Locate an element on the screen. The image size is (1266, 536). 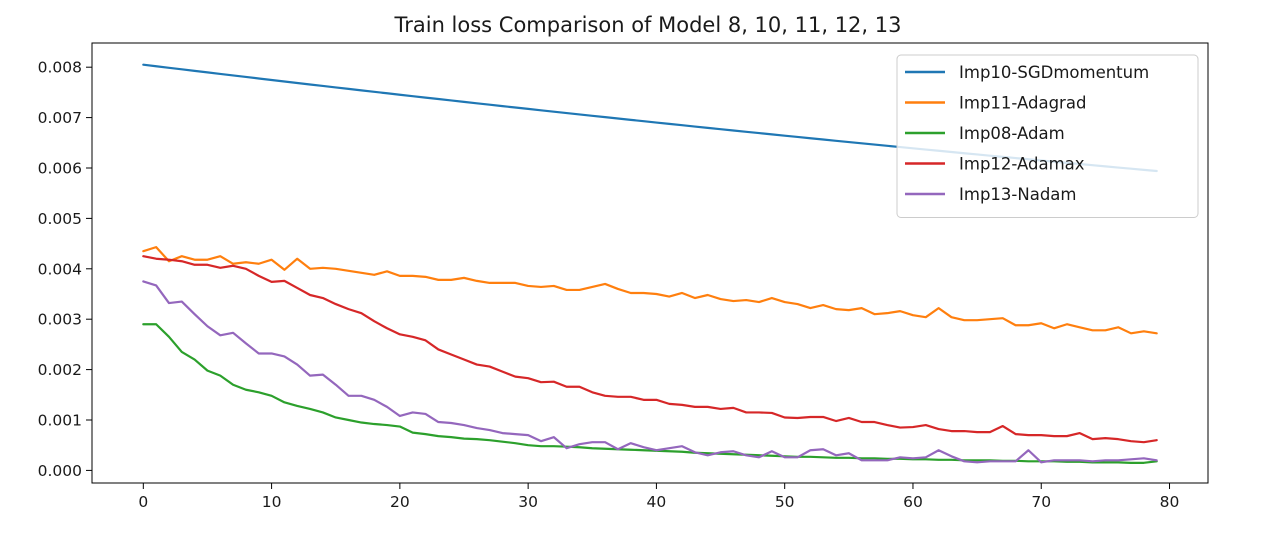
y-tick-label: 0.000 is located at coordinates (60, 471).